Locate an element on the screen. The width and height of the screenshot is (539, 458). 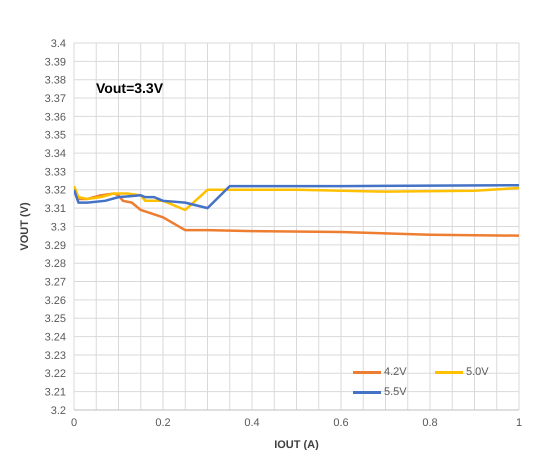
y-axis-title: VOUT (V) is located at coordinates (24, 226).